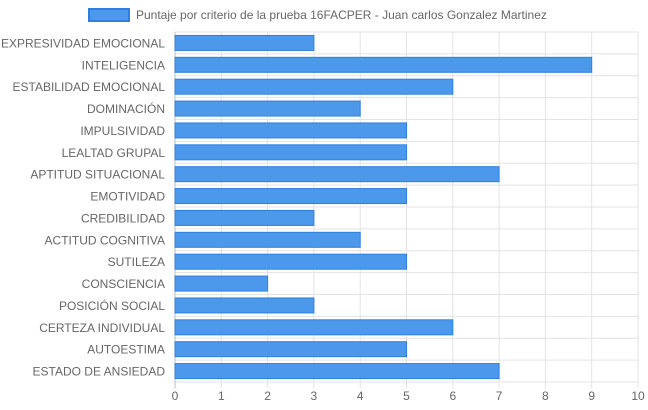  What do you see at coordinates (452, 396) in the screenshot?
I see `x-tick-label: 6` at bounding box center [452, 396].